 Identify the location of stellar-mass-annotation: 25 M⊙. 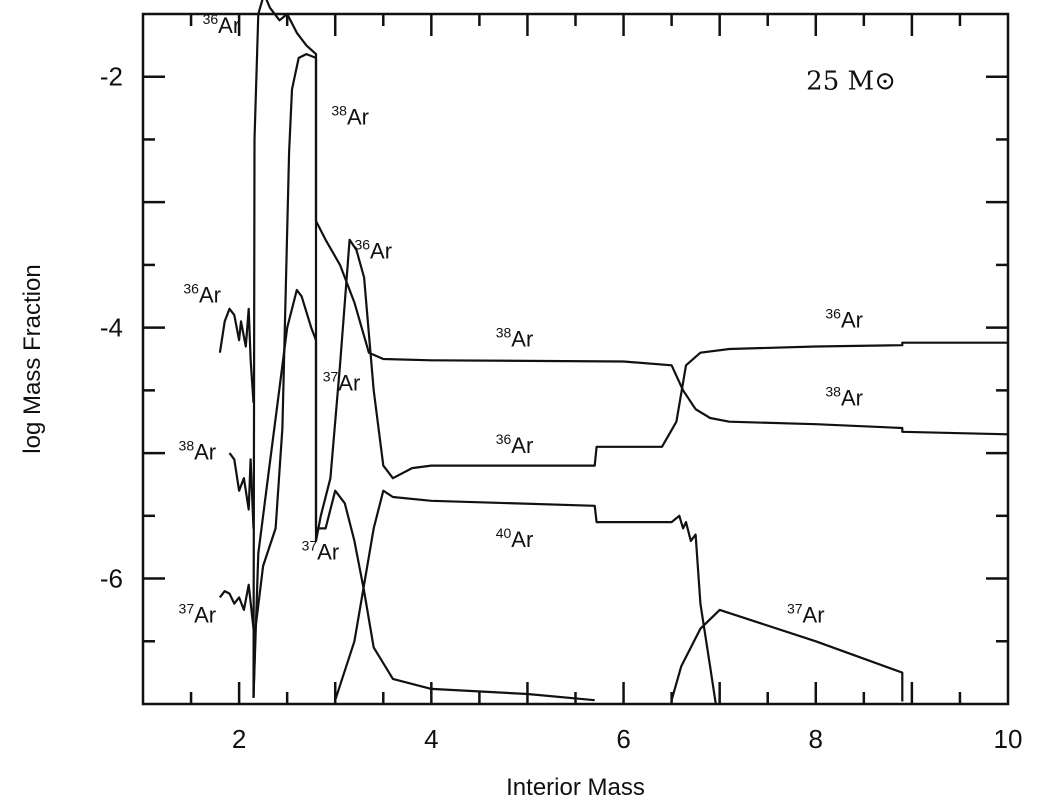
(851, 81).